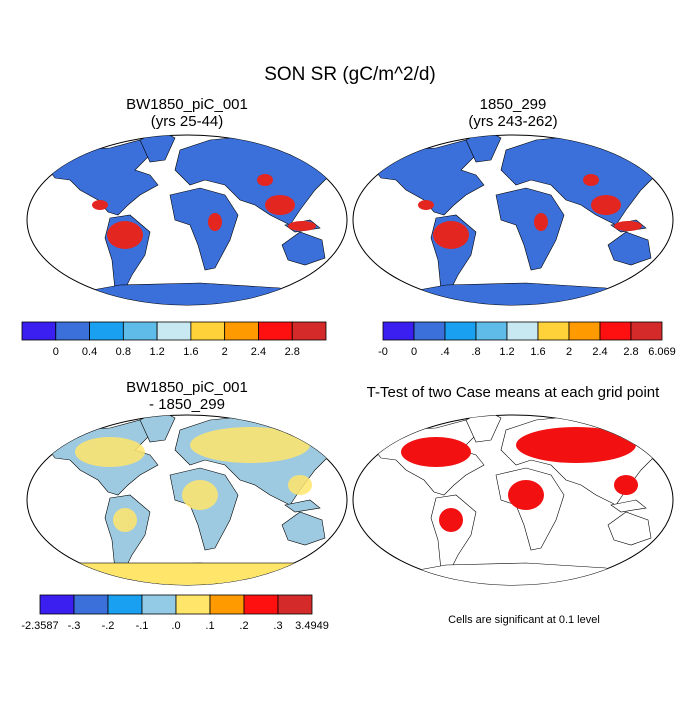 The image size is (700, 705). Describe the element at coordinates (444, 352) in the screenshot. I see `colorbar-label: .4` at that location.